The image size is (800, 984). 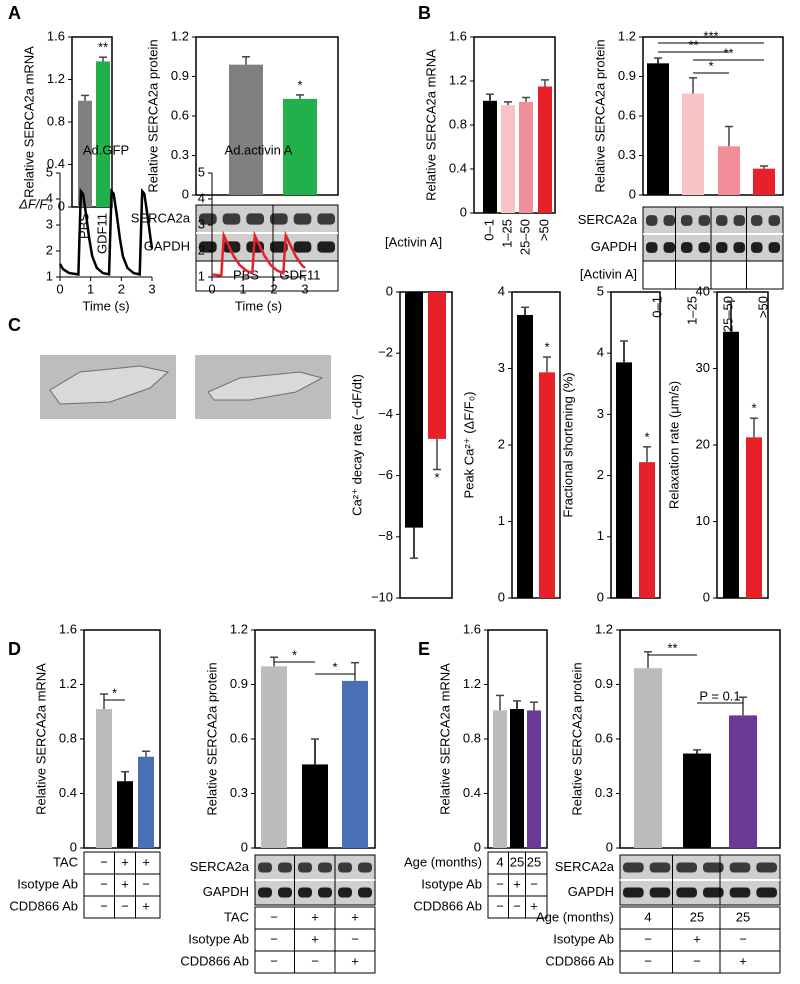 I want to click on y-tick-label: −8, so click(x=385, y=535).